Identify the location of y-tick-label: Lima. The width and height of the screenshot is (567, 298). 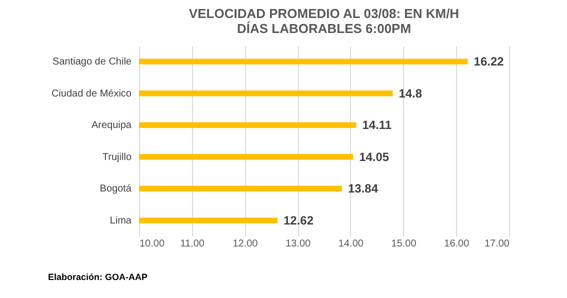
(121, 220).